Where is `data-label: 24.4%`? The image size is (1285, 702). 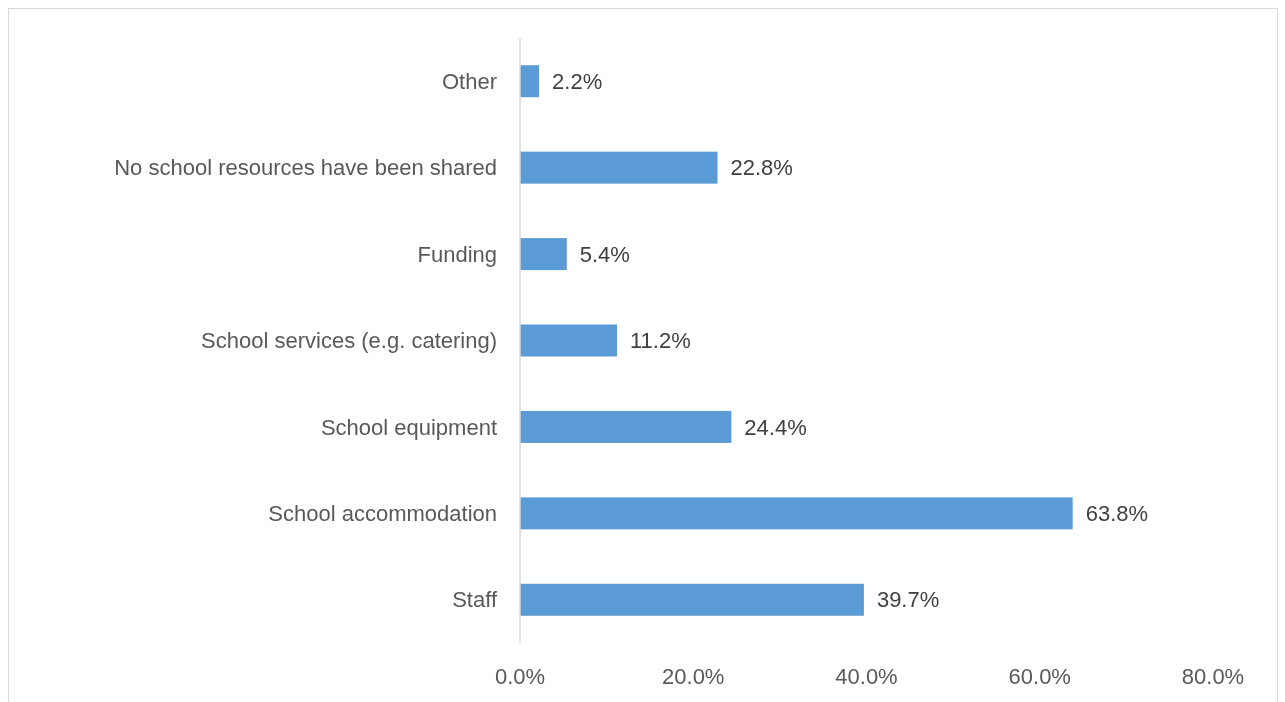 data-label: 24.4% is located at coordinates (775, 427).